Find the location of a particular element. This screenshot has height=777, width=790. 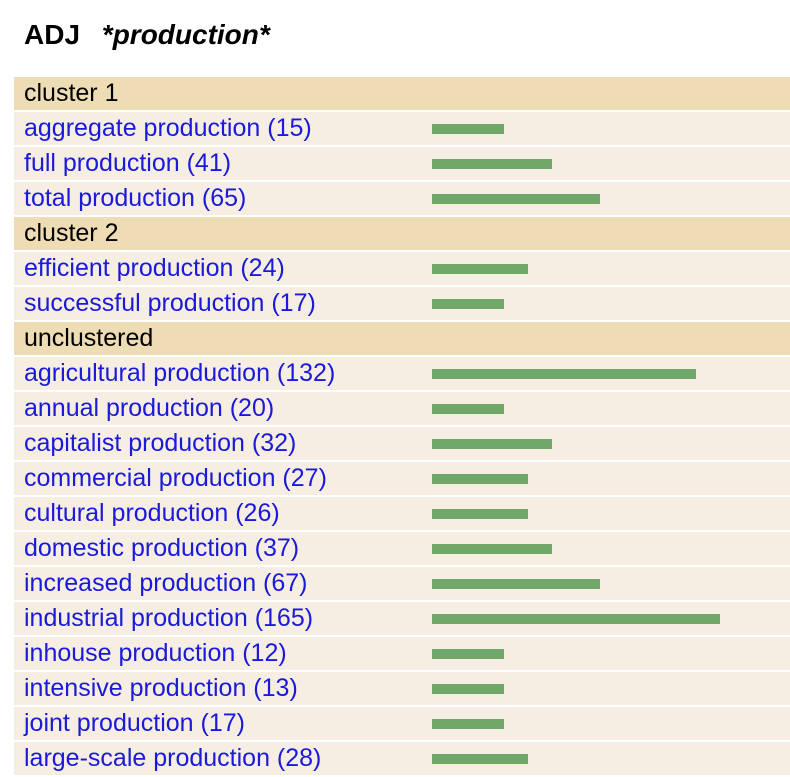

cluster-header: cluster 1 is located at coordinates (402, 94).